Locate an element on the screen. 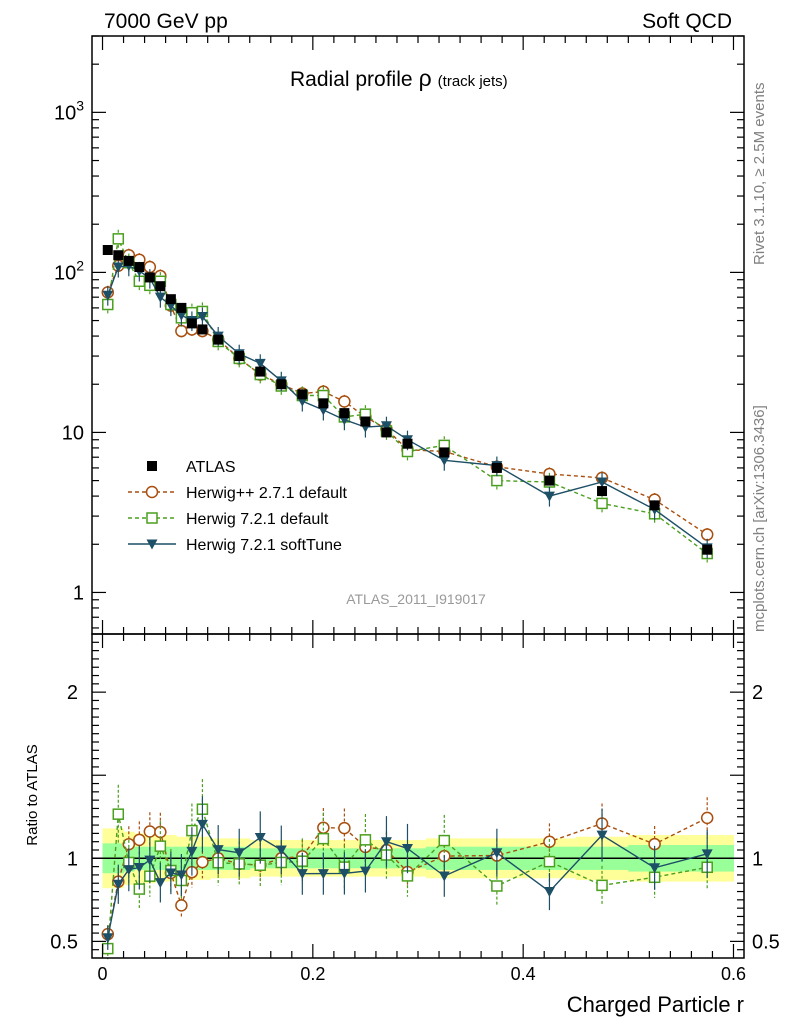  plot-title-symbol: ρ is located at coordinates (425, 78).